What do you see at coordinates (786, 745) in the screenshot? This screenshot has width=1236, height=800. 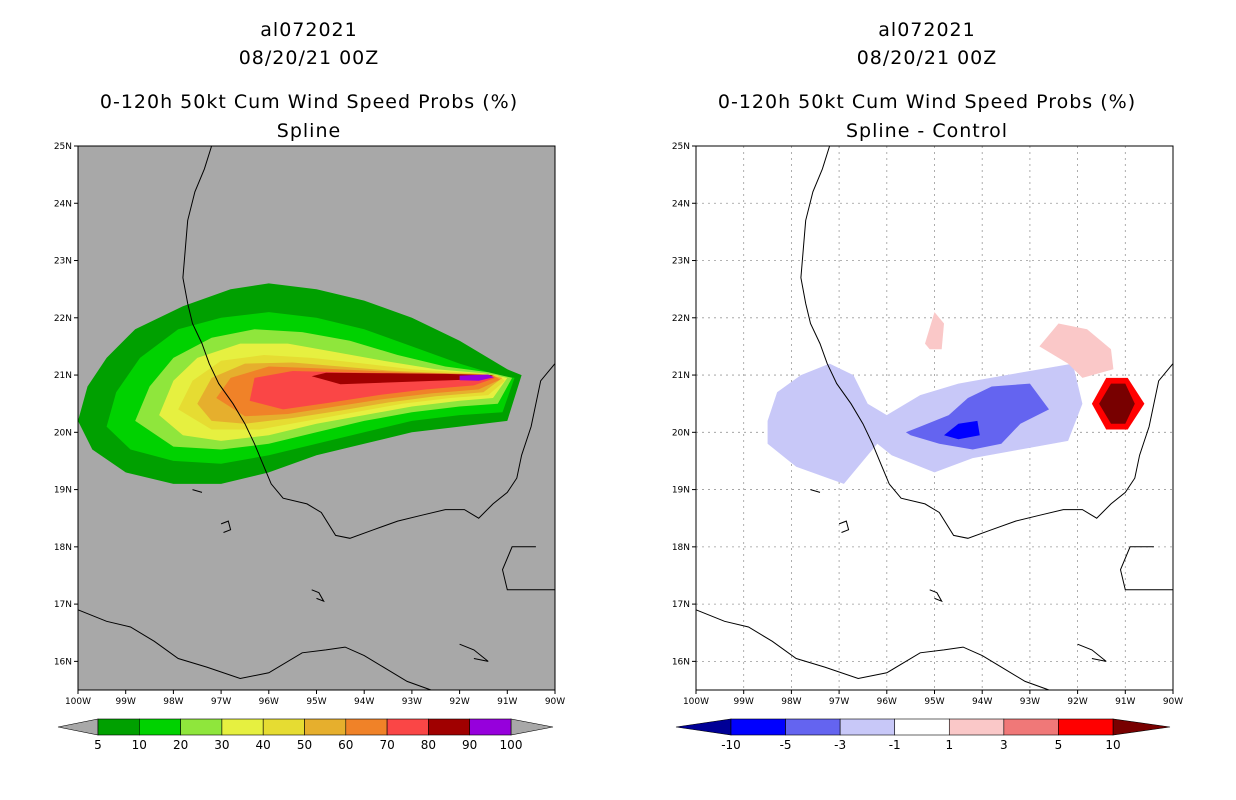 I see `colorbar-label: -5` at bounding box center [786, 745].